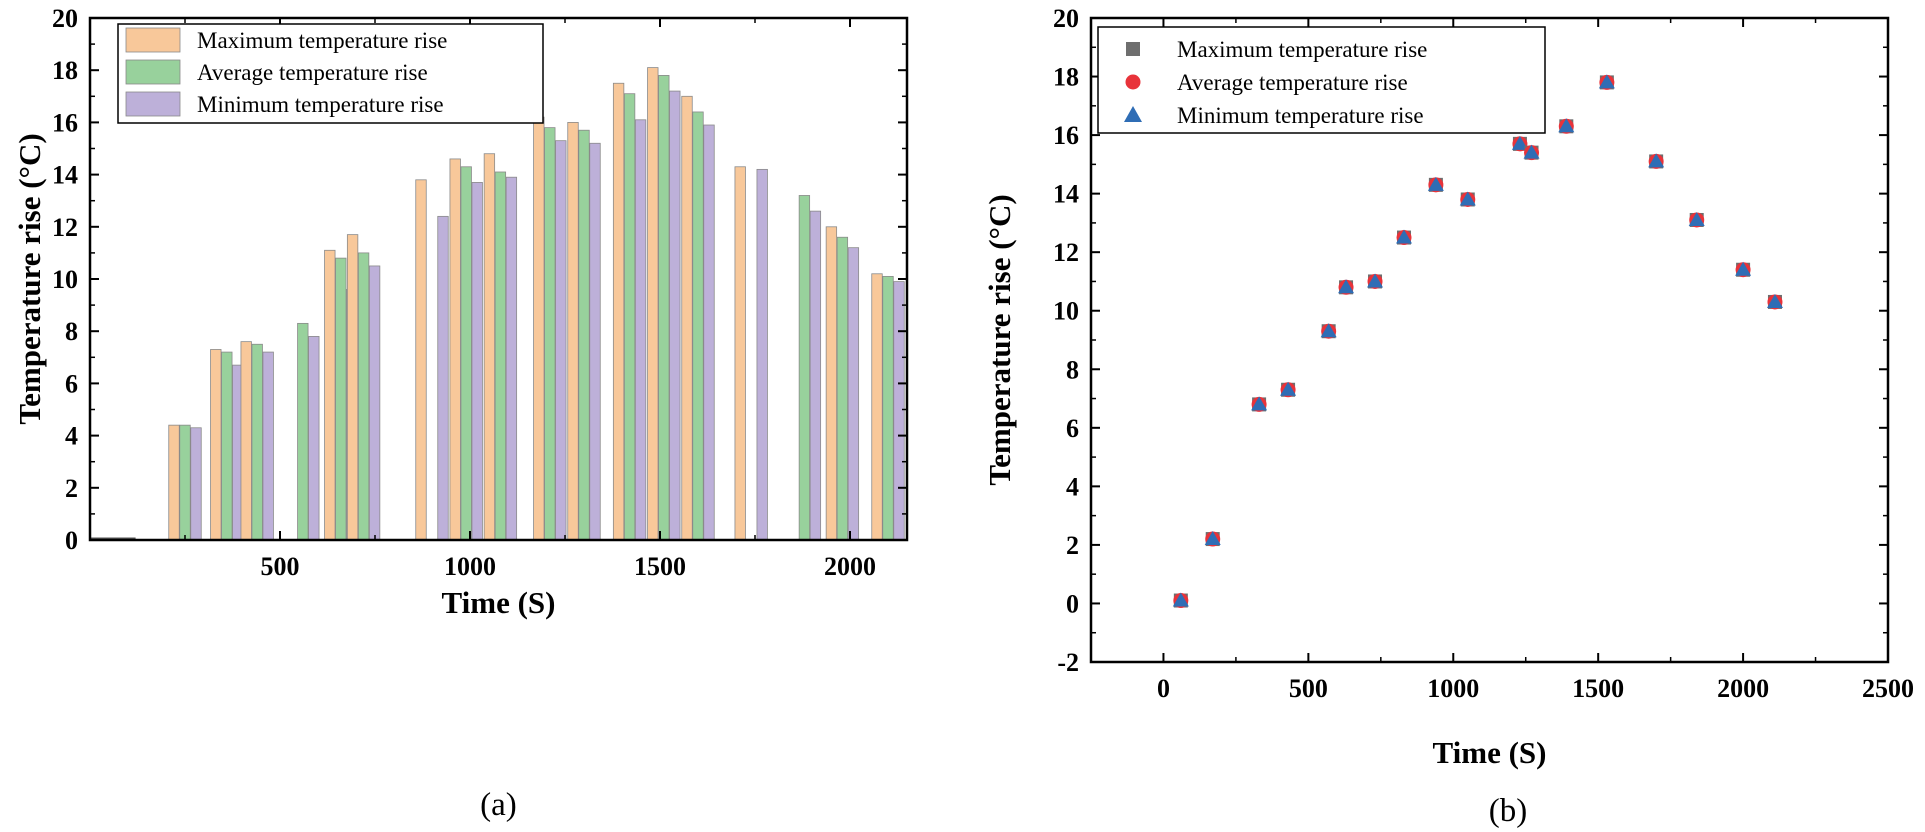  What do you see at coordinates (1163, 688) in the screenshot?
I see `x-tick-label: 0` at bounding box center [1163, 688].